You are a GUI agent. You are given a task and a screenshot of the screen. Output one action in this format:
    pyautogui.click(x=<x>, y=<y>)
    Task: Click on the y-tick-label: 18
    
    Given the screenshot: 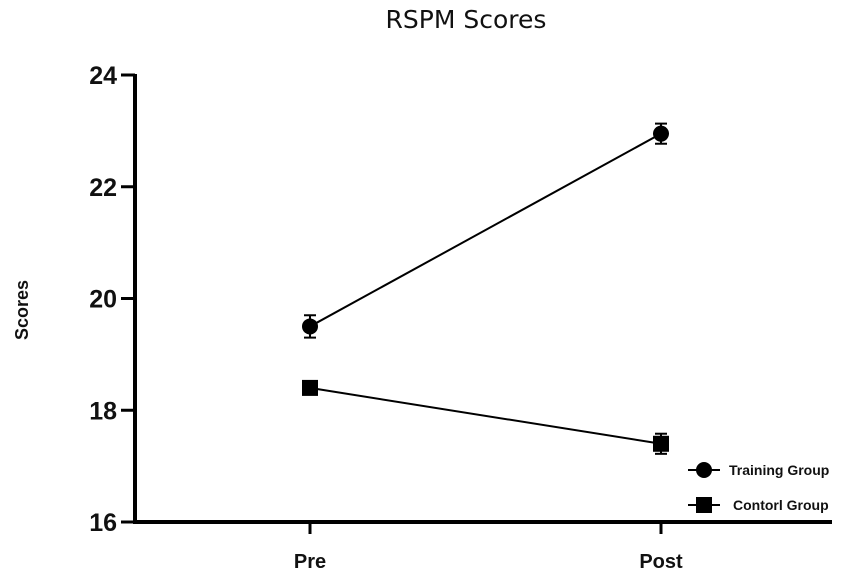 What is the action you would take?
    pyautogui.click(x=103, y=411)
    